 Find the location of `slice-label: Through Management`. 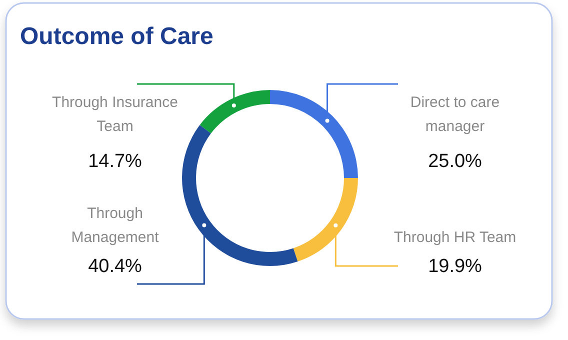

slice-label: Through Management is located at coordinates (115, 225).